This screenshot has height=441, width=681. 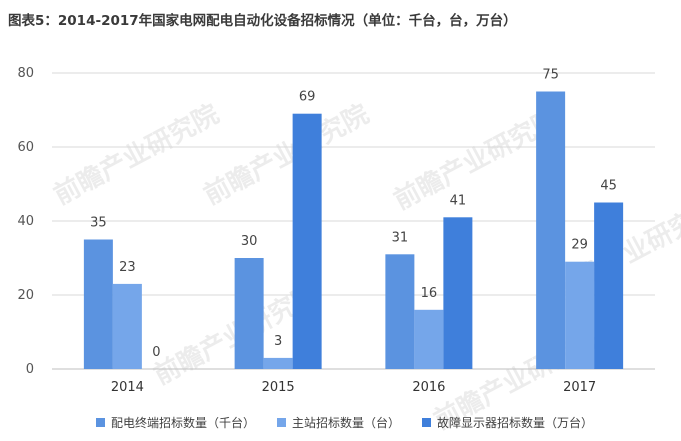 I want to click on legend-item: 主站招标数量（台）, so click(x=338, y=422).